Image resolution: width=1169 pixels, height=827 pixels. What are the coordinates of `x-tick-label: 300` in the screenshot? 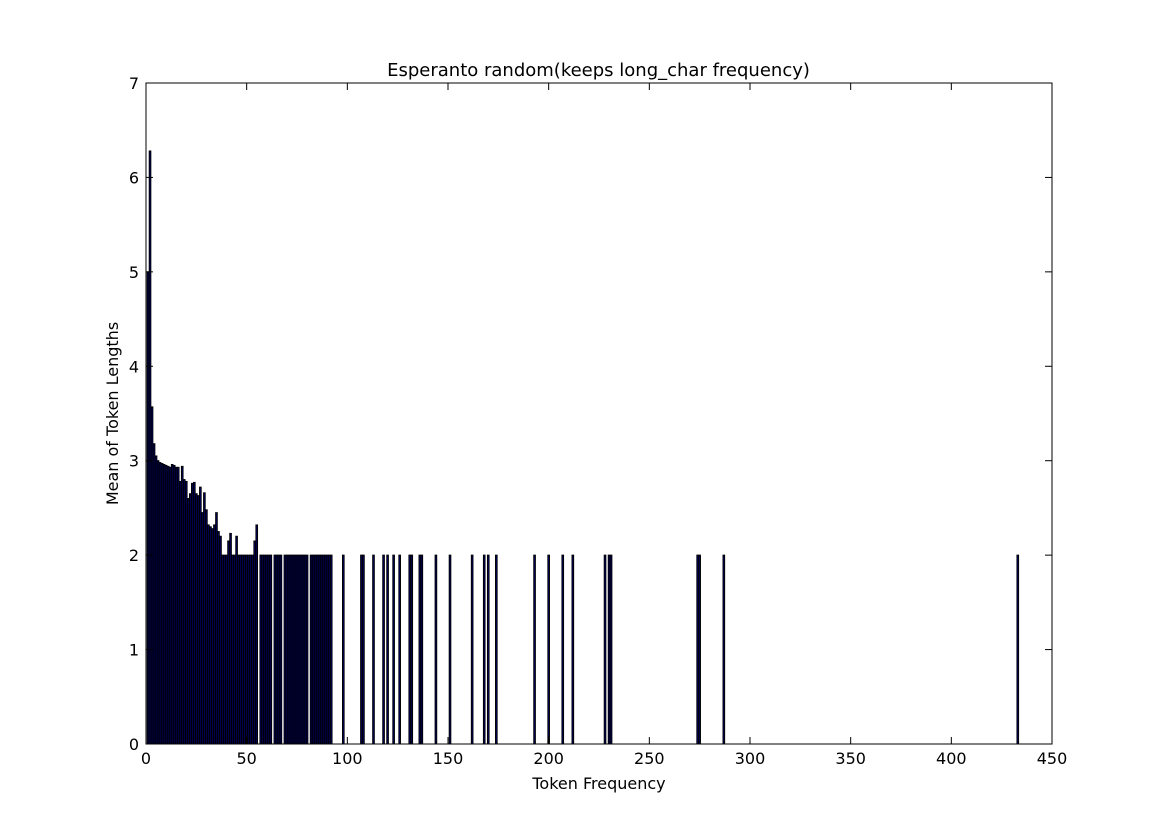 It's located at (750, 758).